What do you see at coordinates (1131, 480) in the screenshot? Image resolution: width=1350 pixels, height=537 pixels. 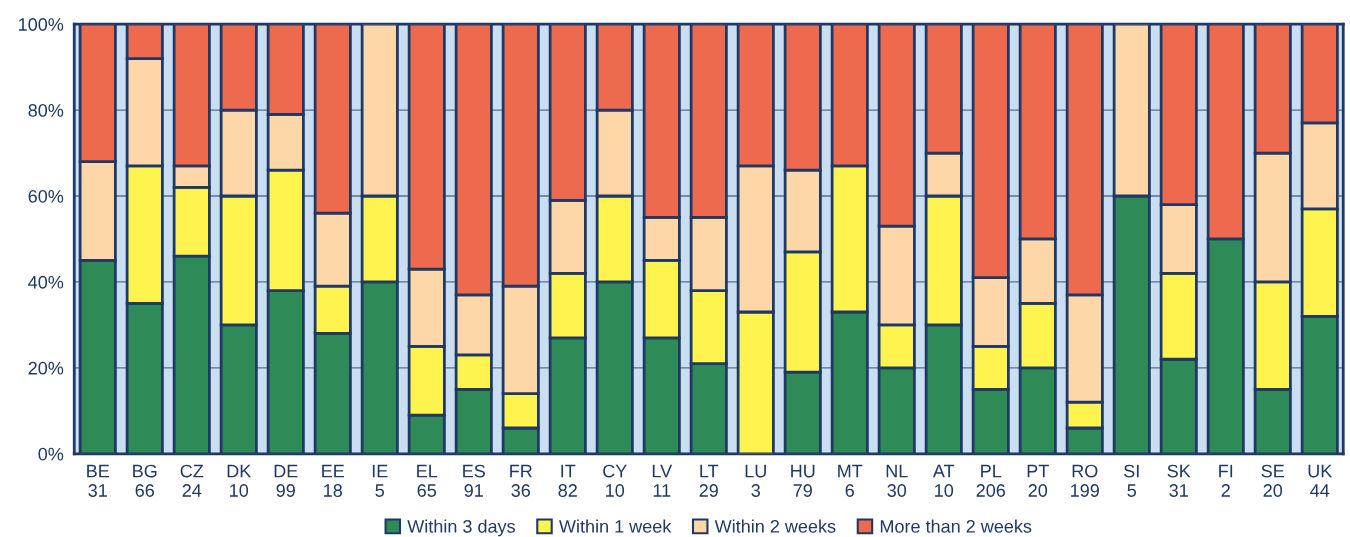 I see `x-tick-label: SI 5` at bounding box center [1131, 480].